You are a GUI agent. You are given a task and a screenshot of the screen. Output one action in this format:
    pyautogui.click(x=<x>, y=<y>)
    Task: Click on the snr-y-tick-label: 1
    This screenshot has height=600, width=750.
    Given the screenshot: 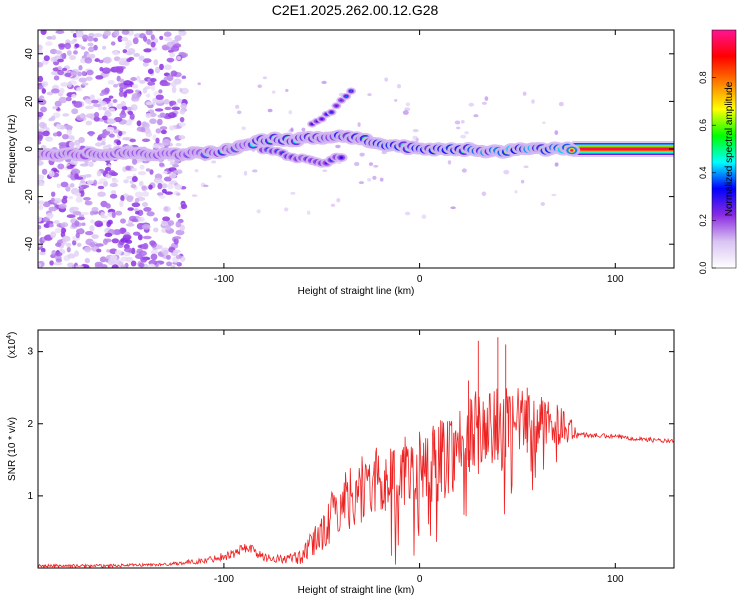 What is the action you would take?
    pyautogui.click(x=30, y=496)
    